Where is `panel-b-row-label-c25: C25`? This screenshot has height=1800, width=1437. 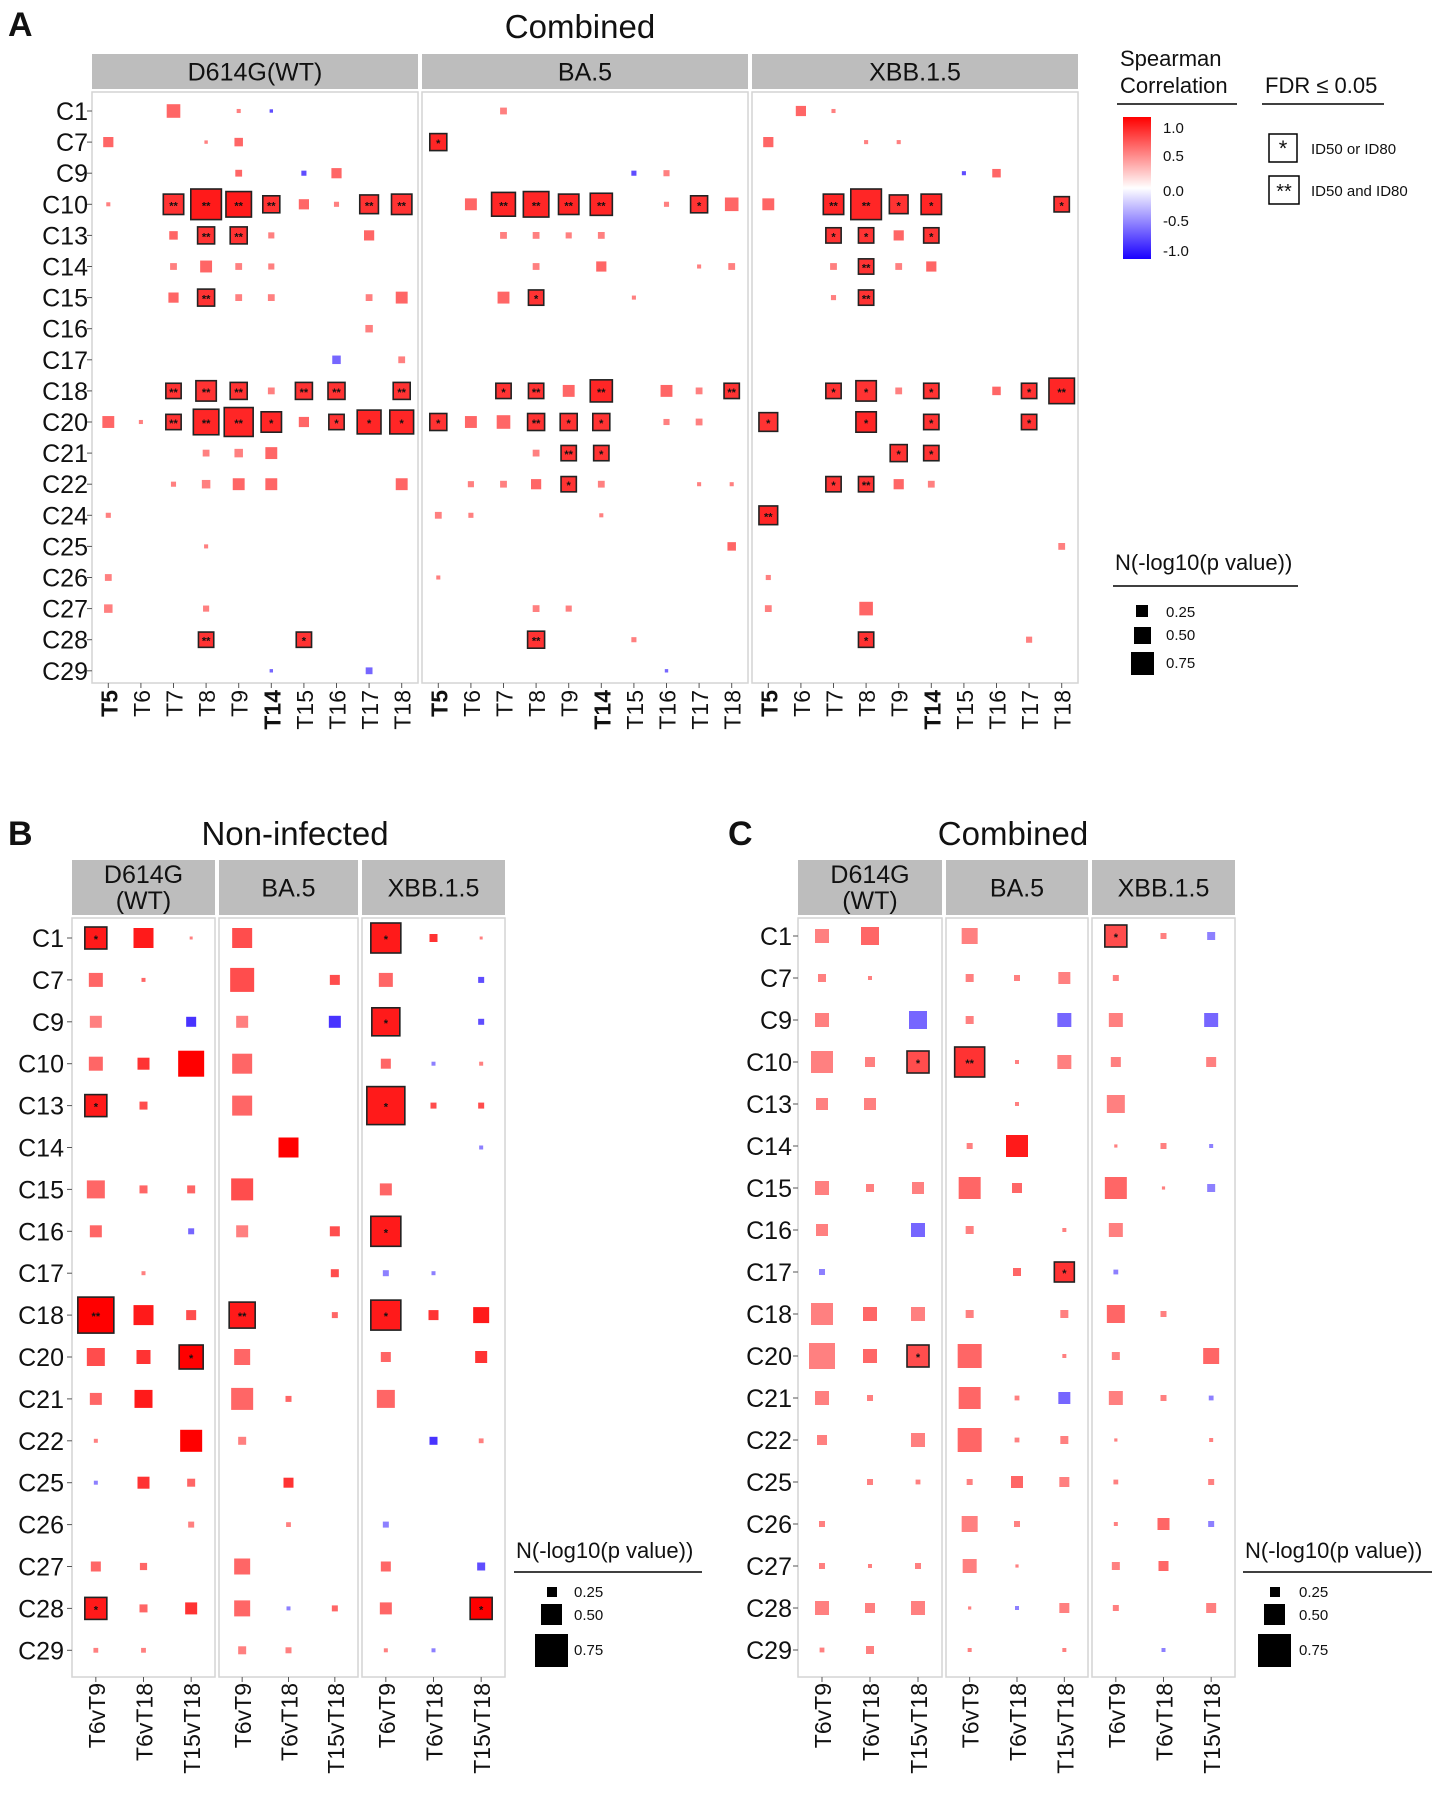 panel-b-row-label-c25: C25 is located at coordinates (41, 1484).